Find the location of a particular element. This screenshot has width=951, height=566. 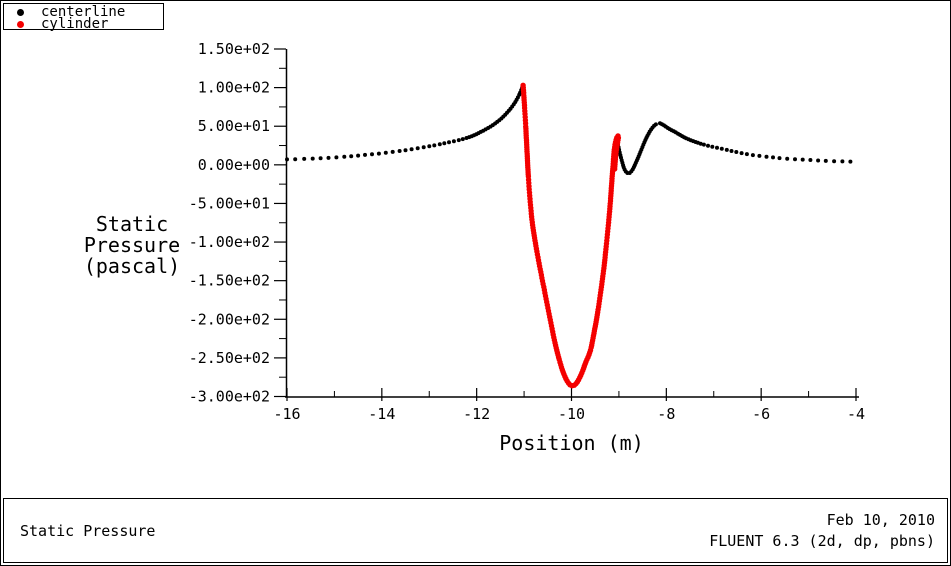

y-tick-label: -2.00e+02 is located at coordinates (229, 319).